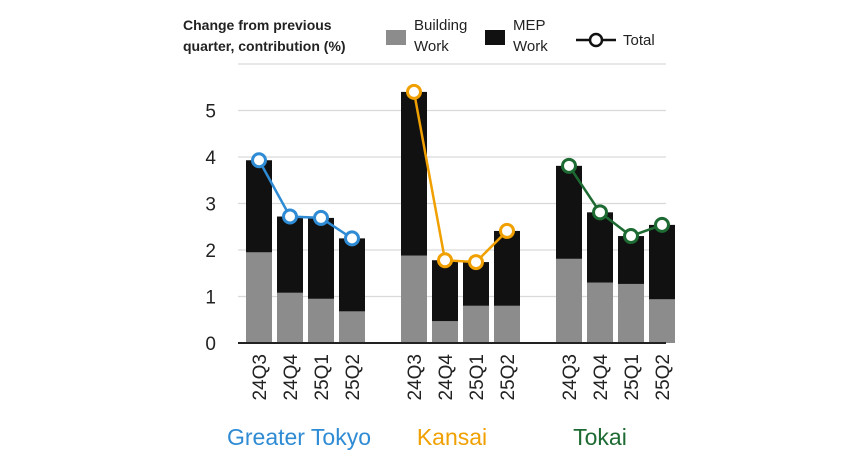 Image resolution: width=863 pixels, height=458 pixels. I want to click on x-tick-label-greater-tokyo-24Q3: 24Q3, so click(260, 377).